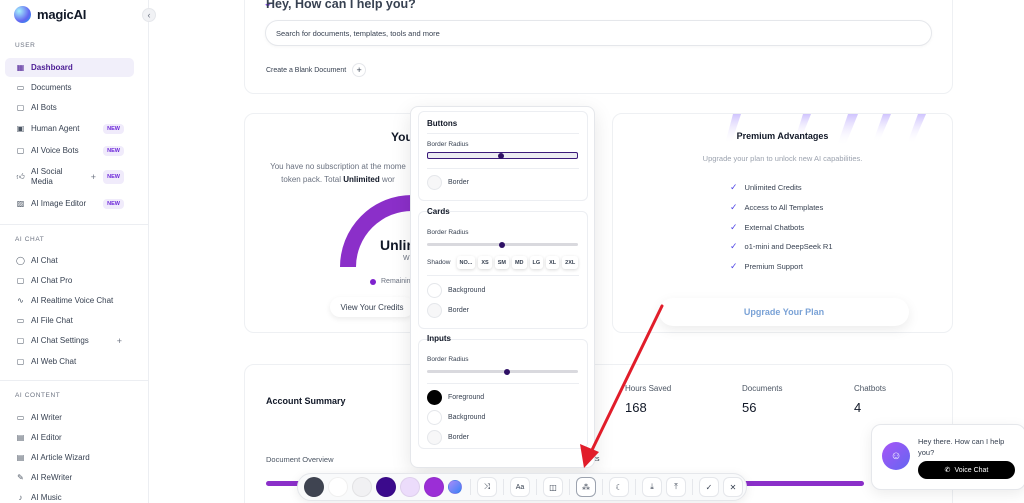 Image resolution: width=1024 pixels, height=503 pixels. I want to click on sidebar-item-ai-editor: ▤ AI Editor, so click(69, 437).